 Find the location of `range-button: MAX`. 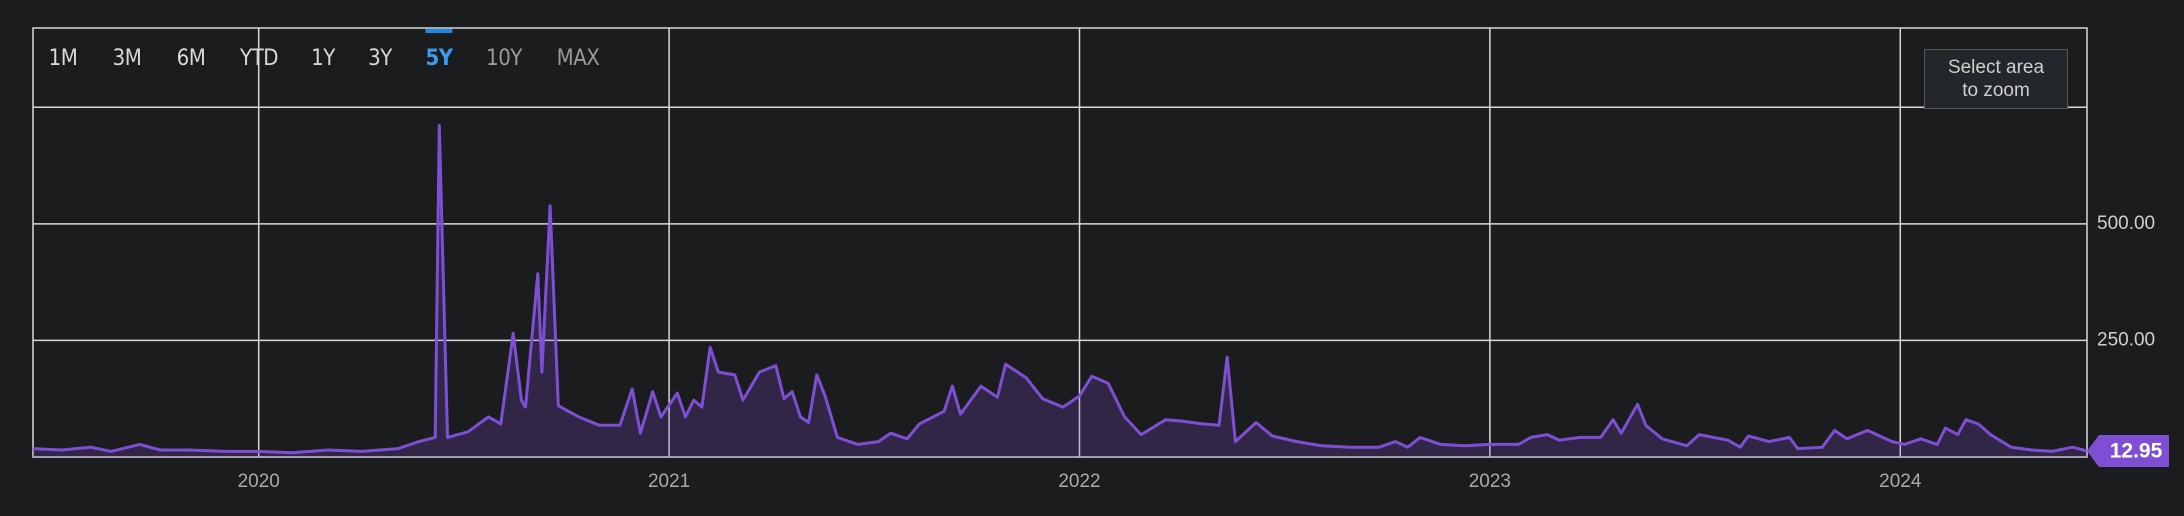

range-button: MAX is located at coordinates (578, 58).